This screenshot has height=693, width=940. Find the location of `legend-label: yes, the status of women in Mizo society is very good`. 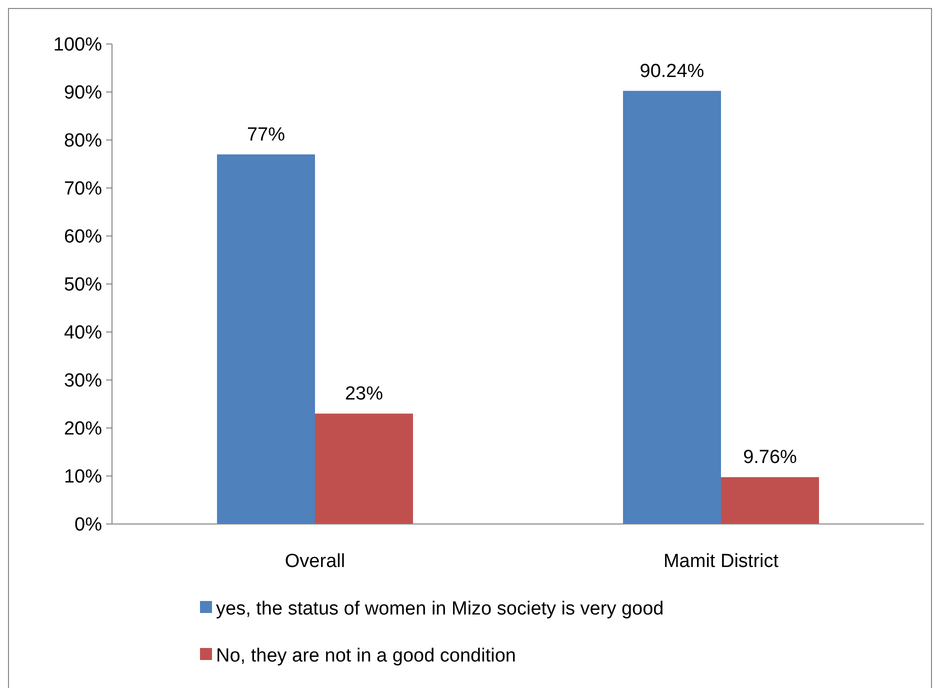

legend-label: yes, the status of women in Mizo society is very good is located at coordinates (440, 609).